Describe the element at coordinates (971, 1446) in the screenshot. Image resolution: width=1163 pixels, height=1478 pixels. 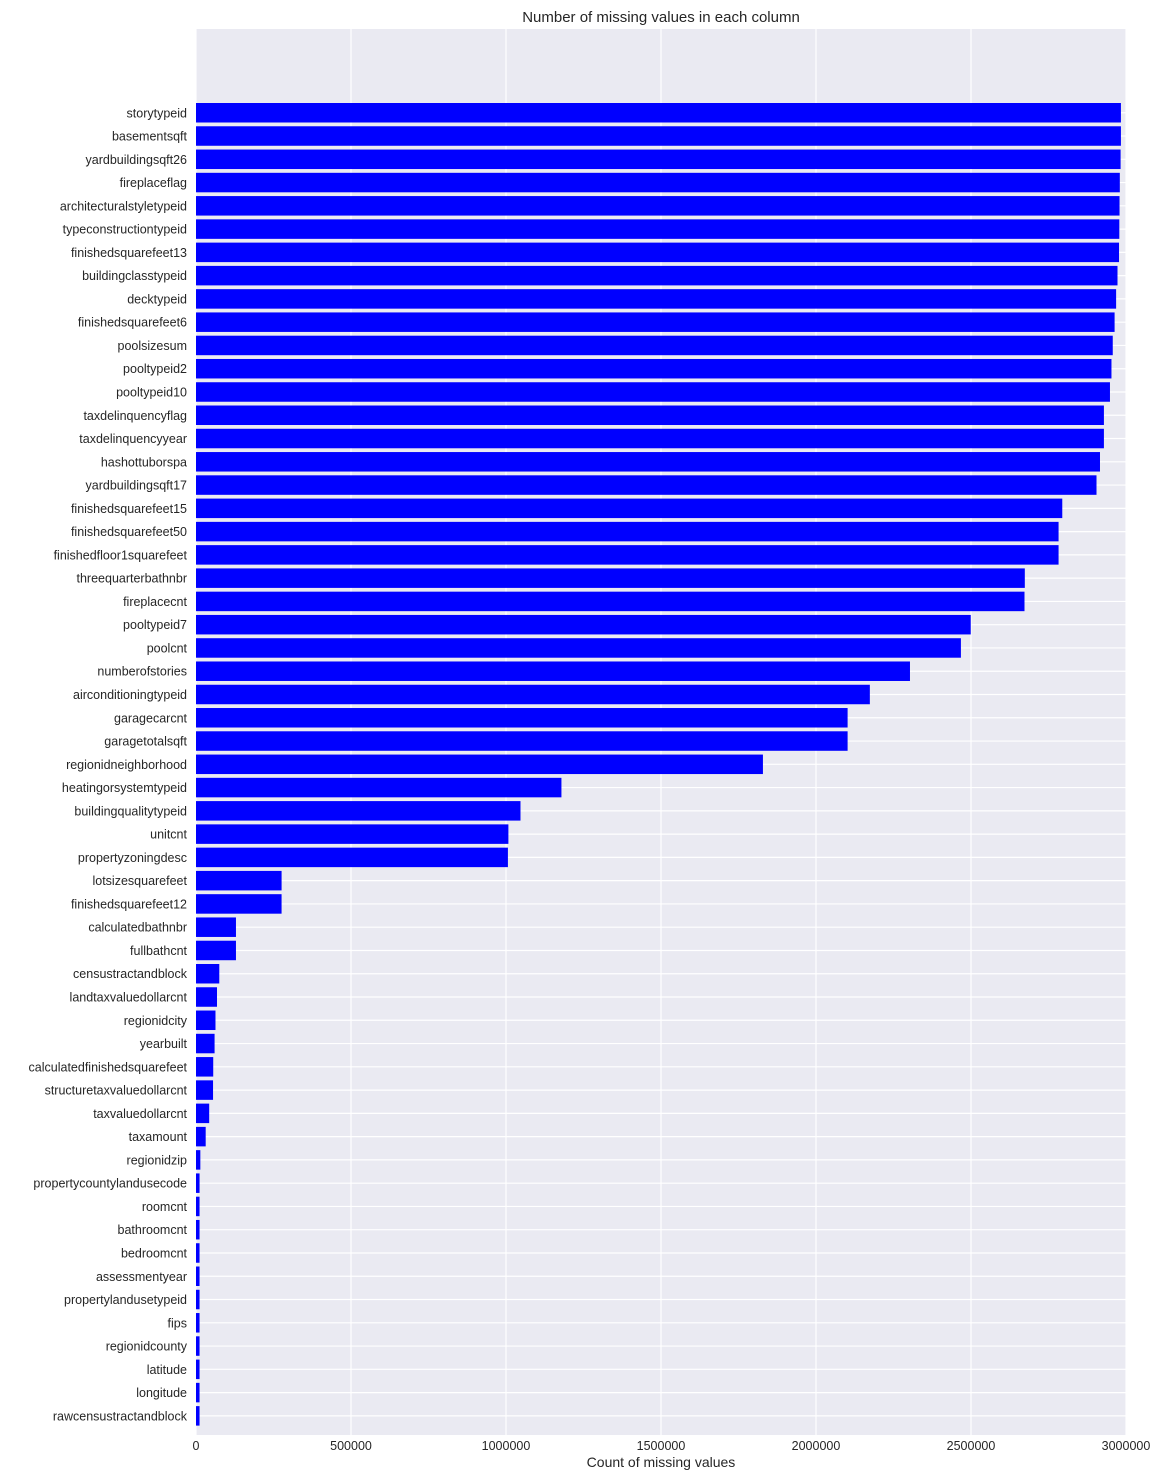
I see `x-tick-label: 2500000` at that location.